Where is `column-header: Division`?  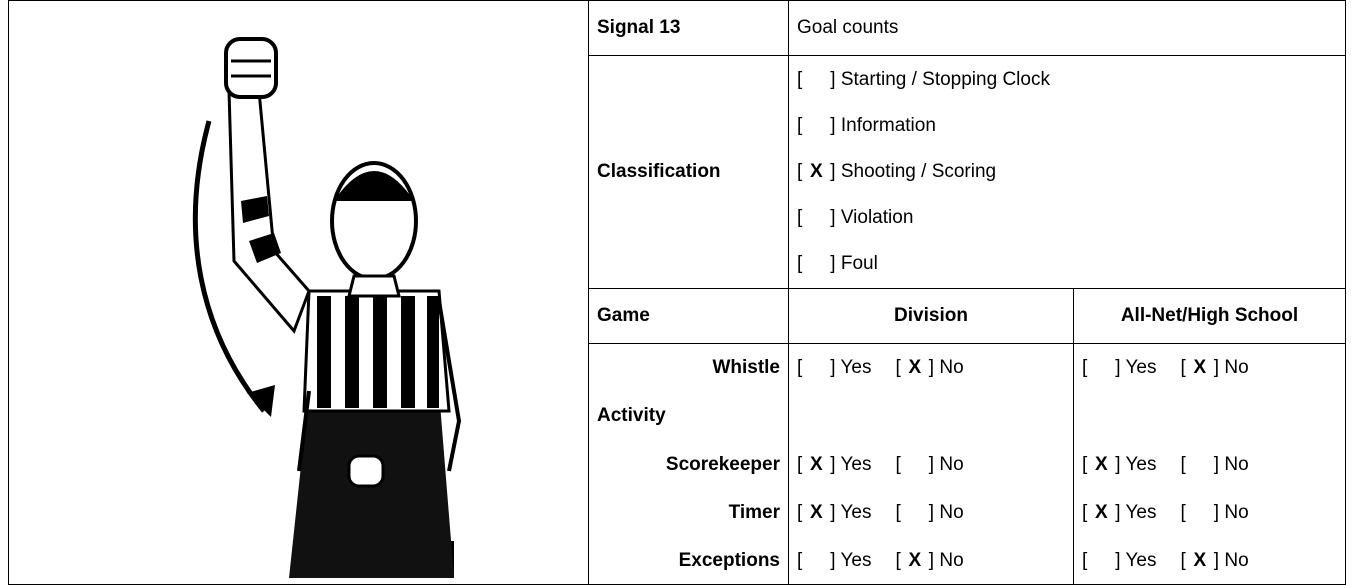 column-header: Division is located at coordinates (931, 316).